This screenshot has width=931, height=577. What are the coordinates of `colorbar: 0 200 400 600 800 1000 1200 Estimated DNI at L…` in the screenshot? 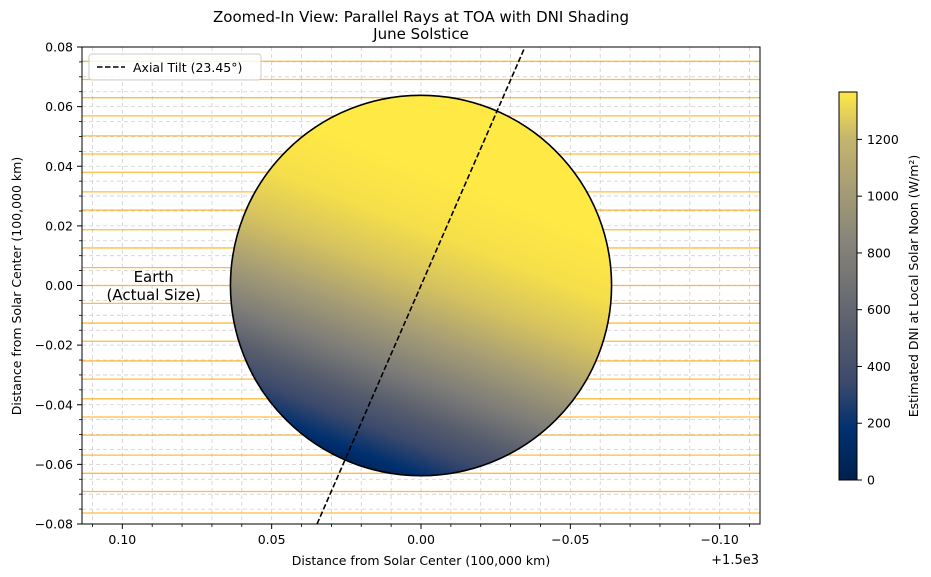 It's located at (879, 289).